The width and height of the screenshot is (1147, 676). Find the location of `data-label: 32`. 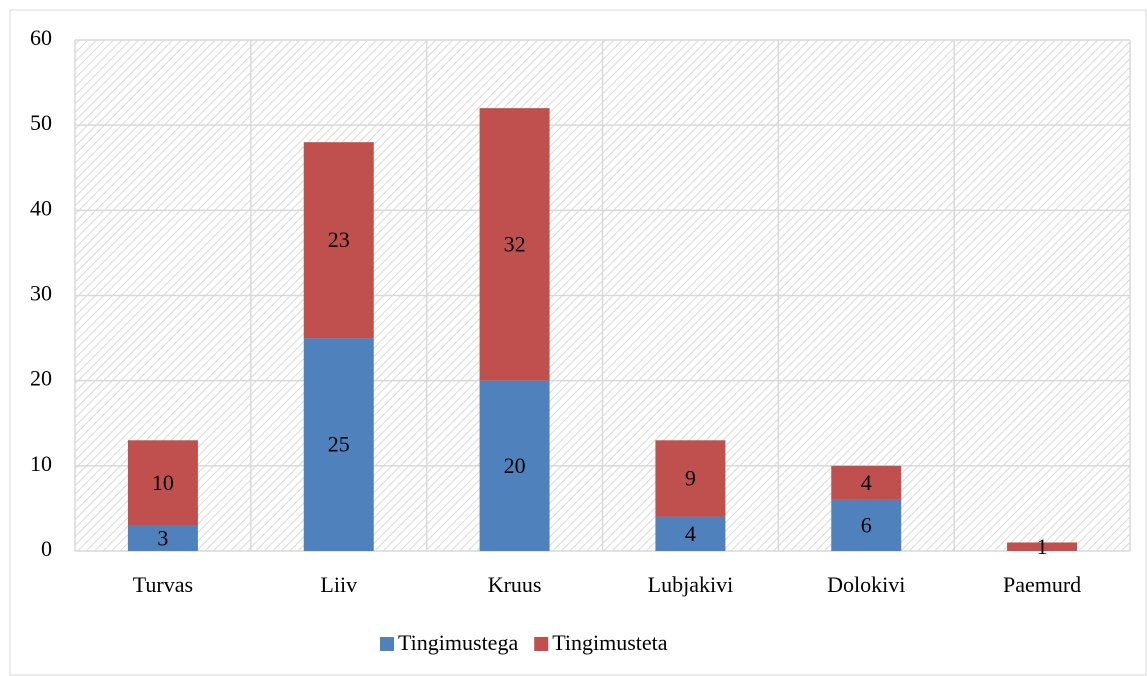

data-label: 32 is located at coordinates (515, 243).